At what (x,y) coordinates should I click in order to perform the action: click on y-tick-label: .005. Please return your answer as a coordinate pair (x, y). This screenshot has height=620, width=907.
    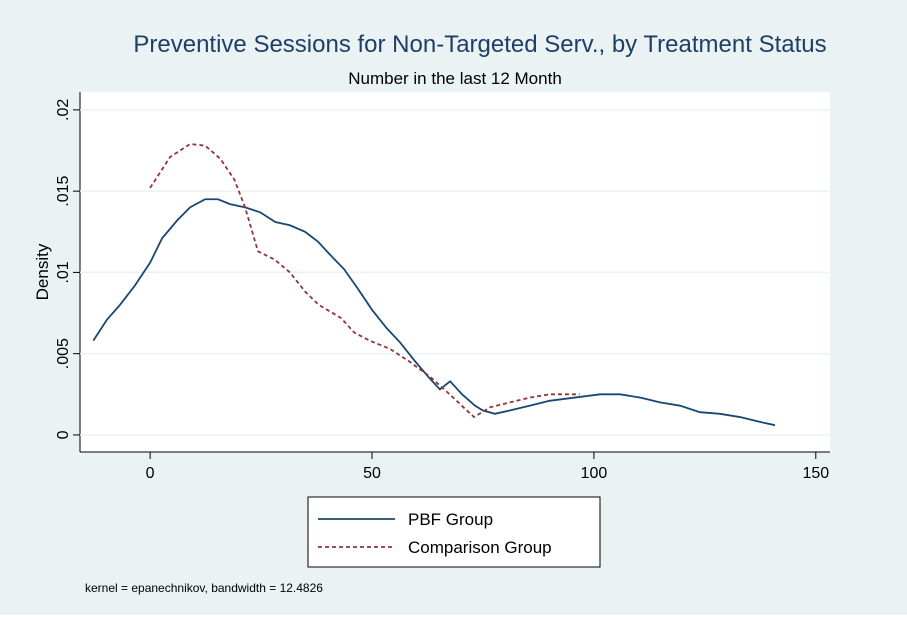
    Looking at the image, I should click on (63, 353).